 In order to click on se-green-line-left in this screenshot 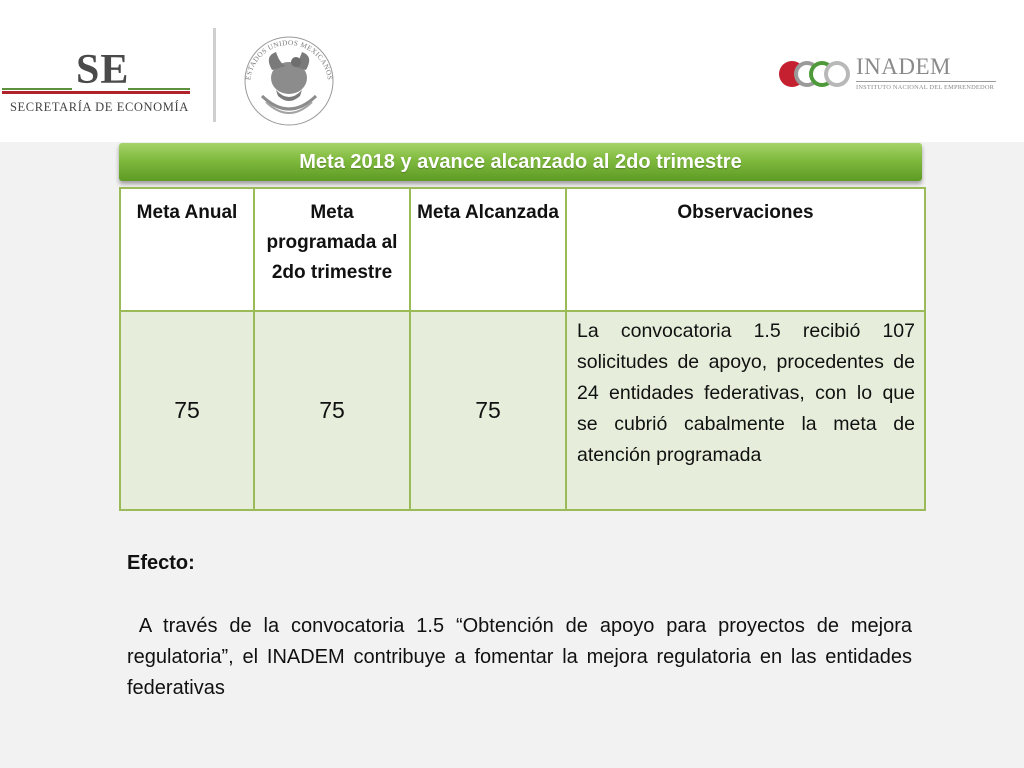, I will do `click(37, 89)`.